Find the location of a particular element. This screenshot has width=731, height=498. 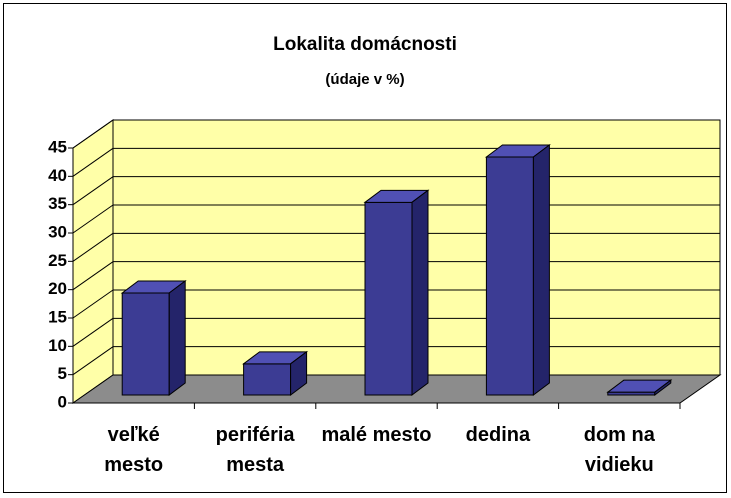

x-tick-label: dedina is located at coordinates (498, 435).